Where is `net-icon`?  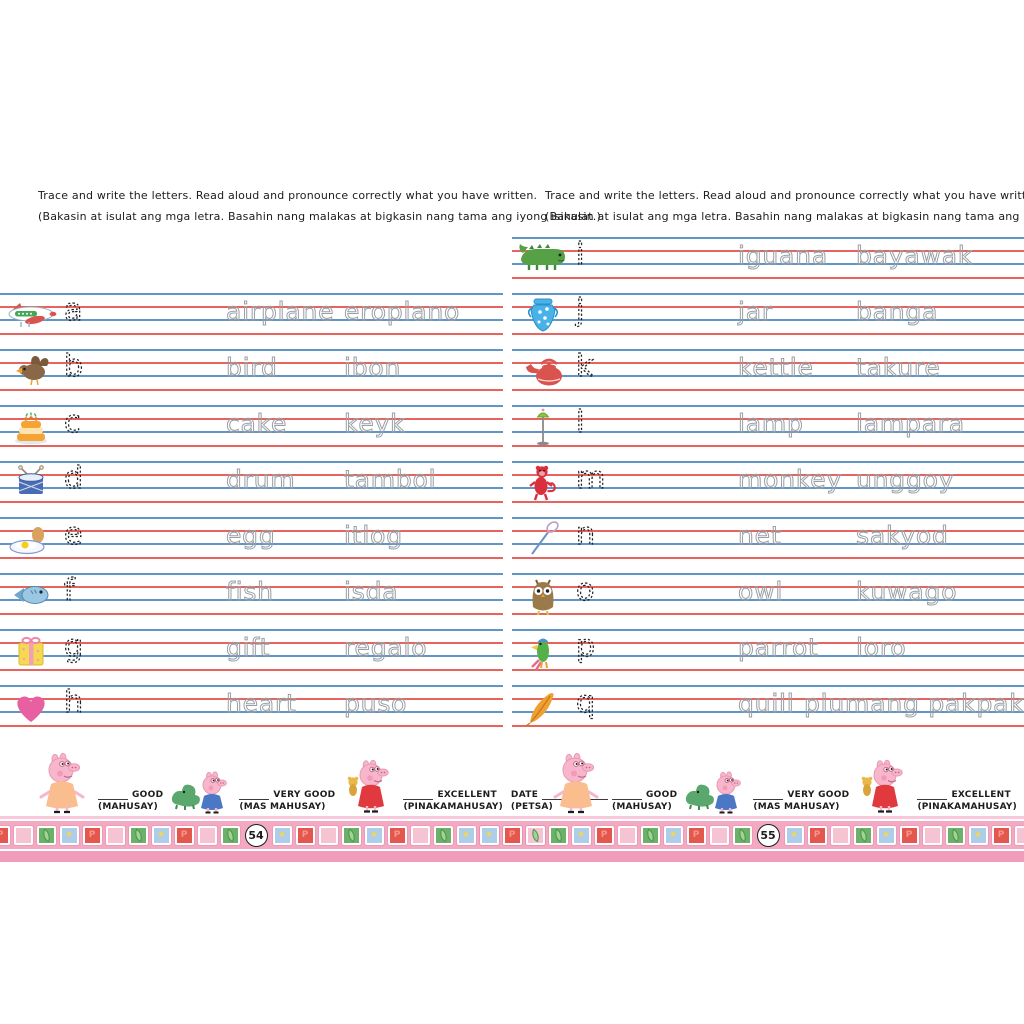 net-icon is located at coordinates (543, 539).